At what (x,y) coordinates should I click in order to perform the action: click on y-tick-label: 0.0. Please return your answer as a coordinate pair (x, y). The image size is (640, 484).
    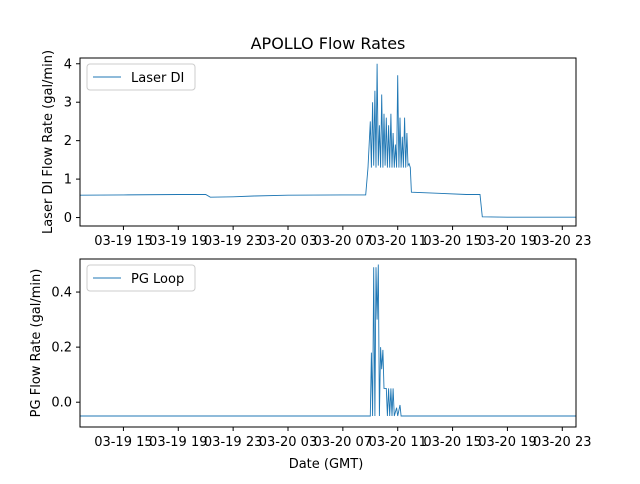
    Looking at the image, I should click on (61, 403).